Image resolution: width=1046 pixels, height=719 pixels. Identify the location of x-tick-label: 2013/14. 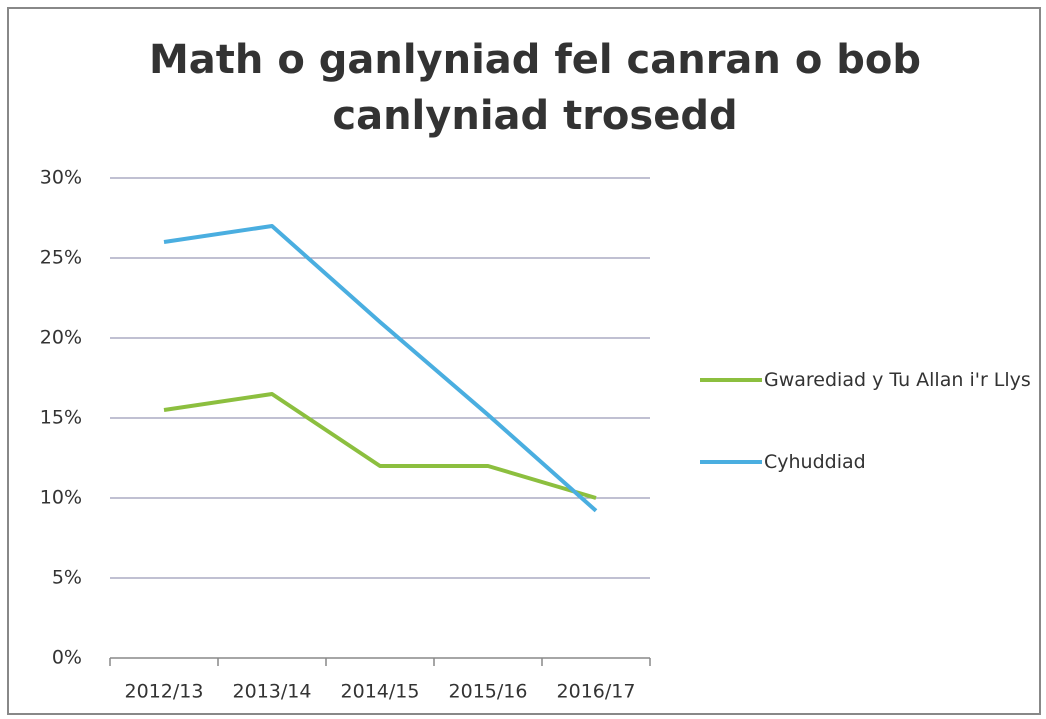
(272, 692).